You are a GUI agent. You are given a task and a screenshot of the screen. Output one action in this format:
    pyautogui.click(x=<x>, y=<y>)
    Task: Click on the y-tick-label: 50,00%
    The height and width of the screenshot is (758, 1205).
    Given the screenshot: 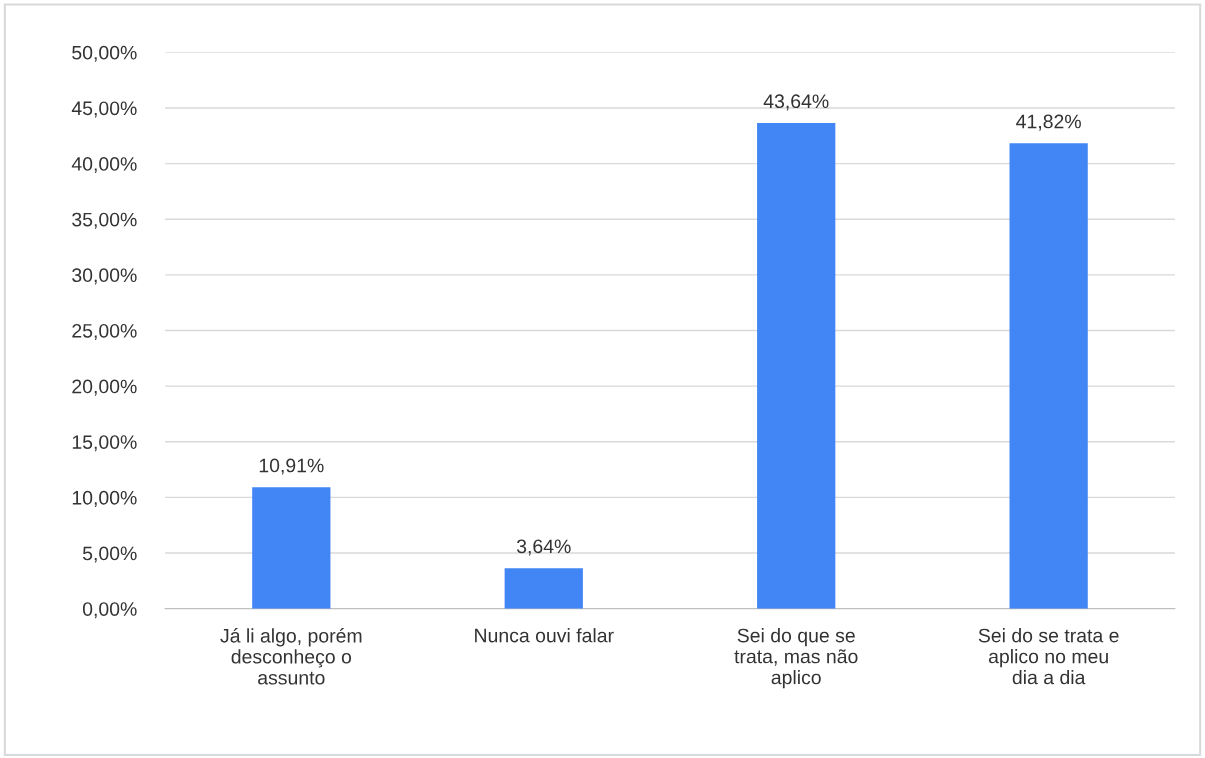 What is the action you would take?
    pyautogui.click(x=104, y=53)
    